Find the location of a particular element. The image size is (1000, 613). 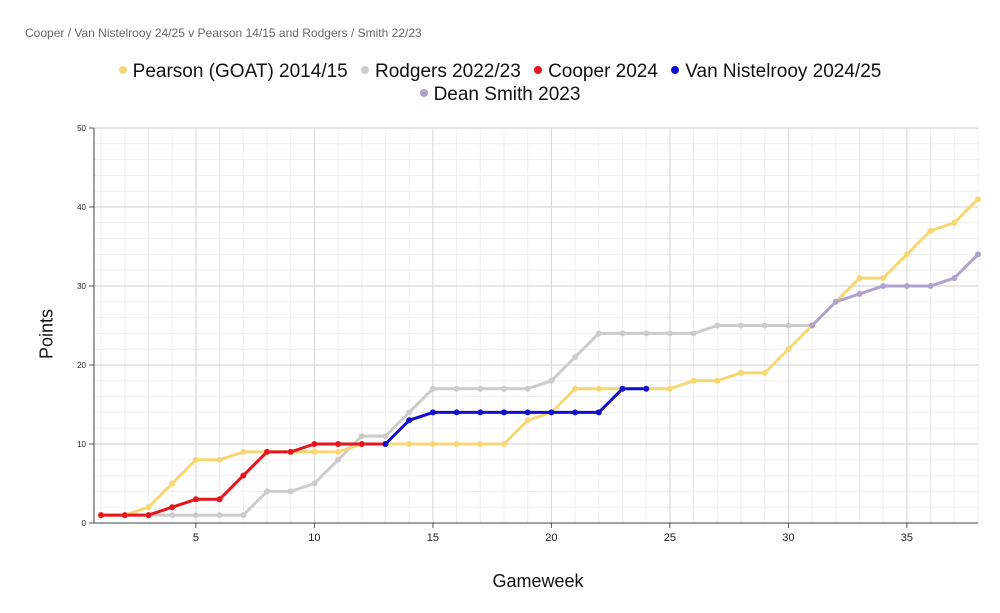

legend-label-pearson: Pearson (GOAT) 2014/15 is located at coordinates (240, 71).